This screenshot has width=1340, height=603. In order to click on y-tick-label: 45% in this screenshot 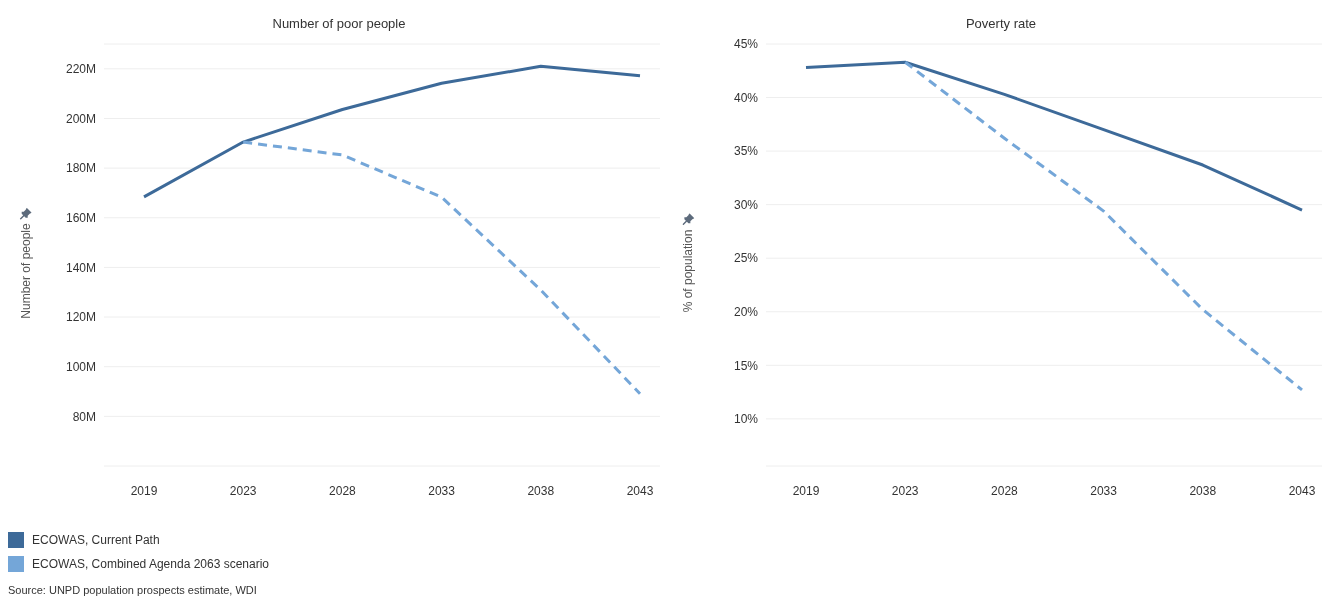, I will do `click(746, 44)`.